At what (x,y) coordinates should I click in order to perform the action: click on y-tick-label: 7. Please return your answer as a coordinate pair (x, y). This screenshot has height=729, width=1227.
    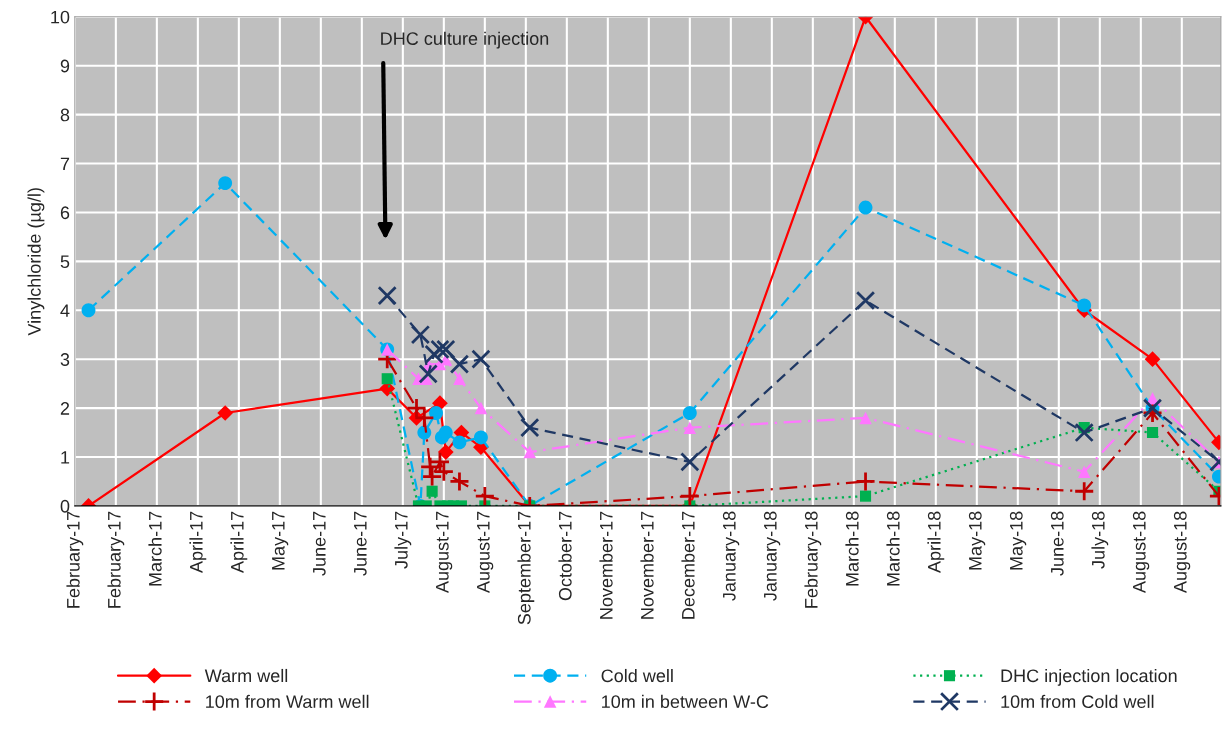
    Looking at the image, I should click on (65, 164).